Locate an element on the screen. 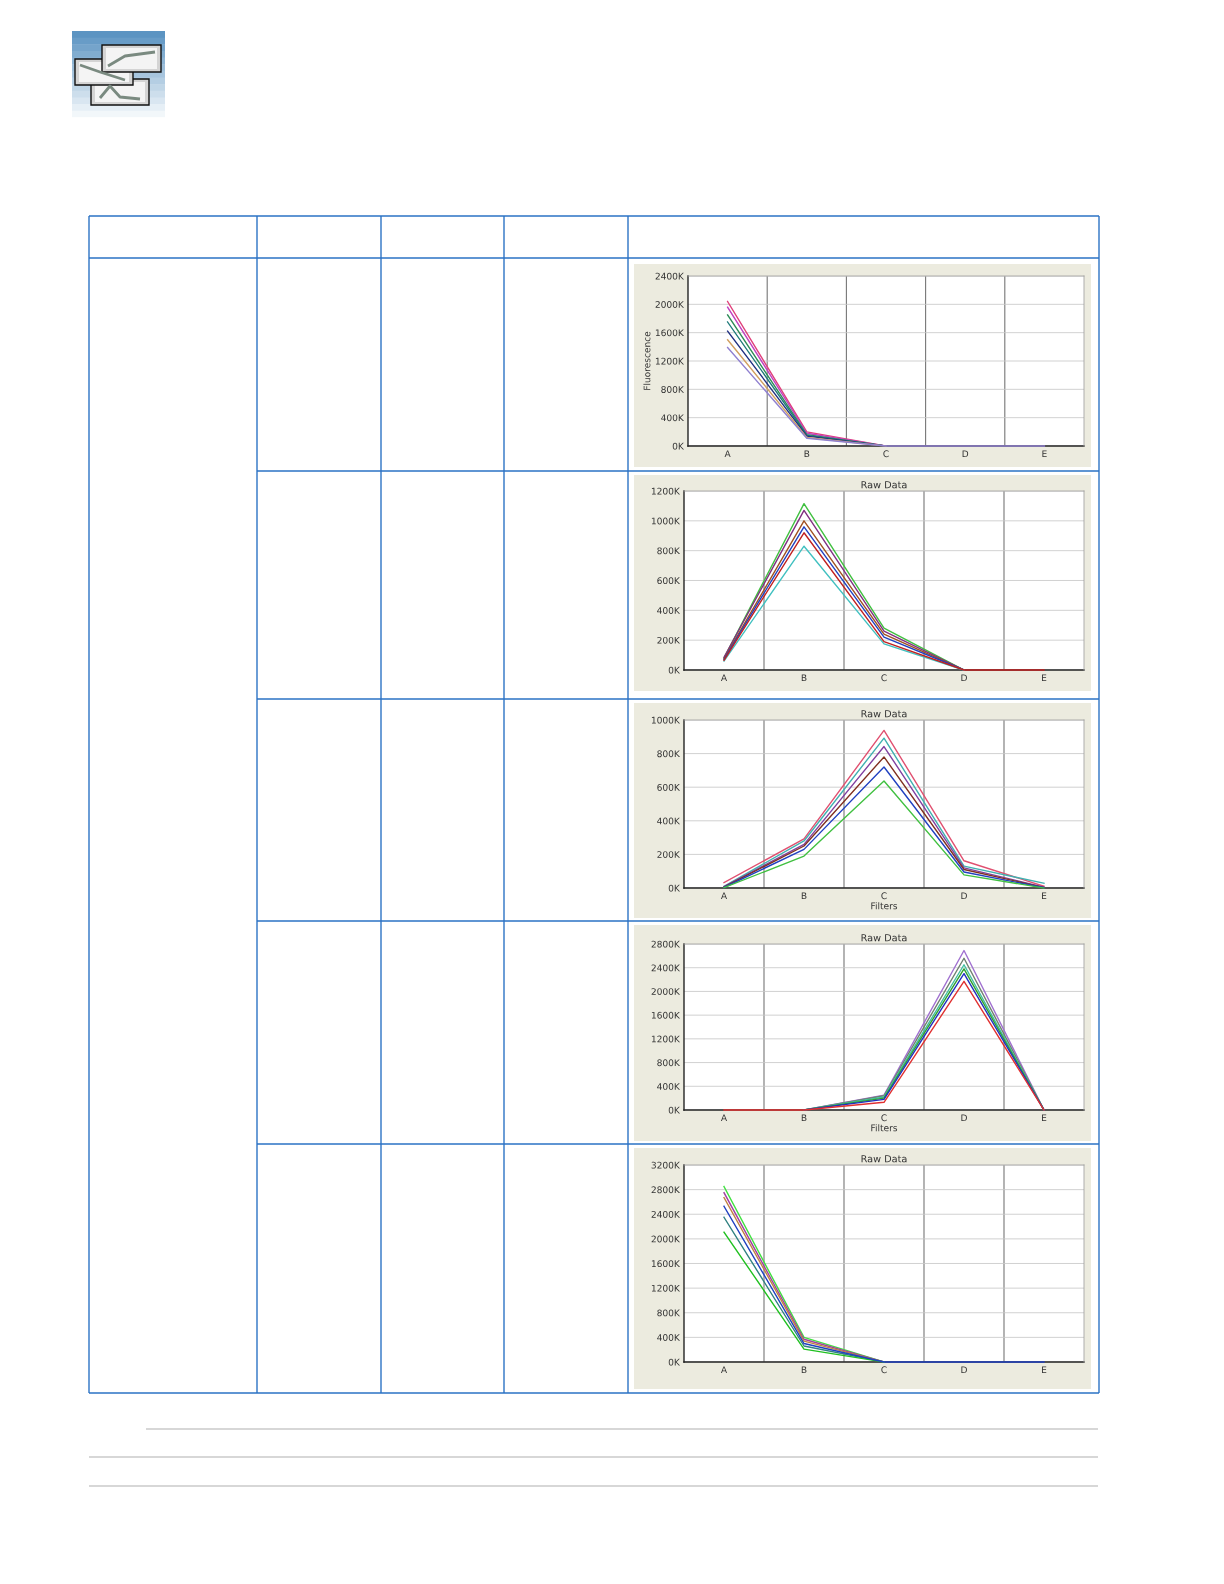 This screenshot has height=1584, width=1224. y-axis-title: Fluorescence is located at coordinates (647, 360).